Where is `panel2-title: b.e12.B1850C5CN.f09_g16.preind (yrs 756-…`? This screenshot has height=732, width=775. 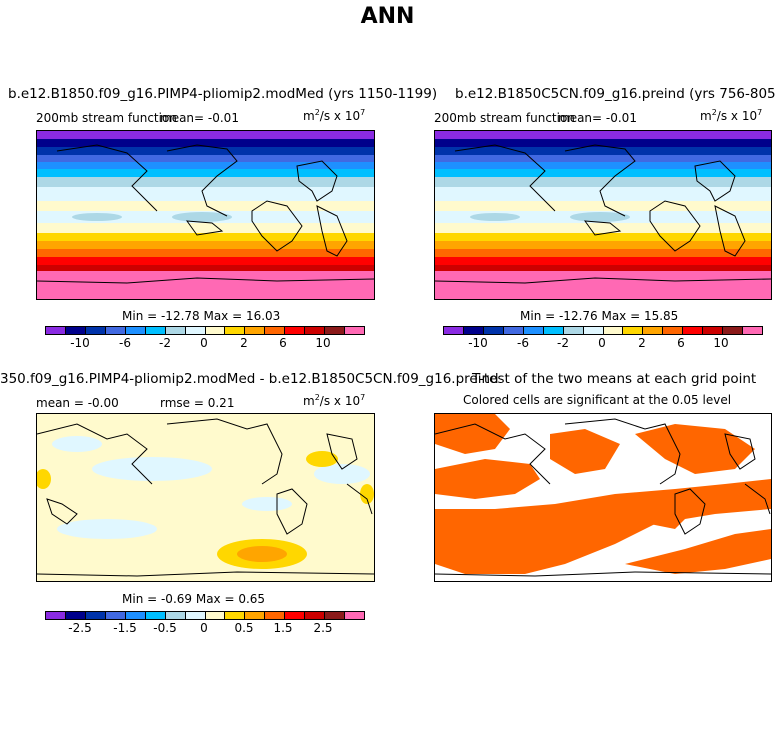
panel2-title: b.e12.B1850C5CN.f09_g16.preind (yrs 756-… is located at coordinates (615, 94).